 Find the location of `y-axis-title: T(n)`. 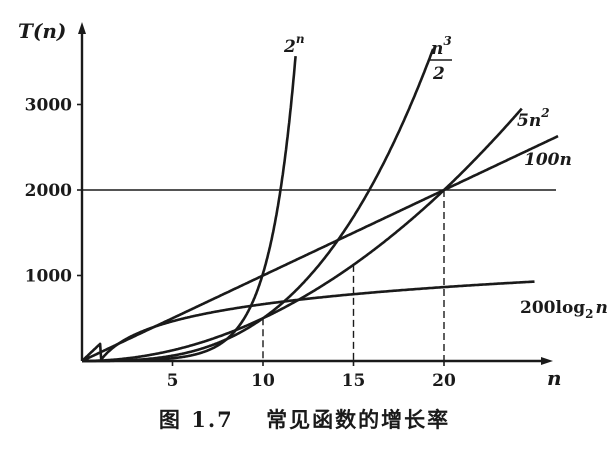

y-axis-title: T(n) is located at coordinates (42, 31).